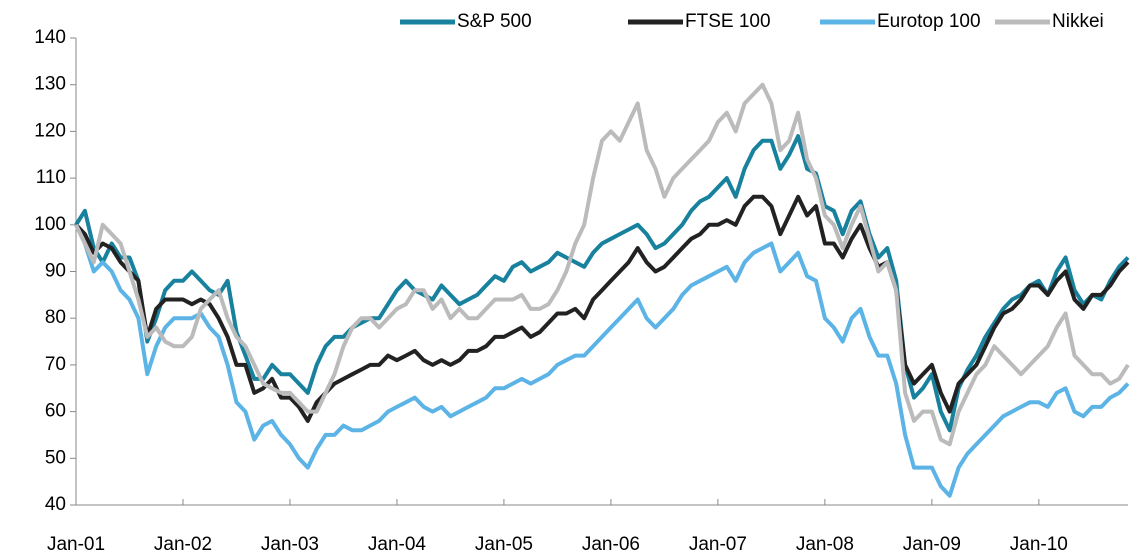  What do you see at coordinates (50, 37) in the screenshot?
I see `y-tick-label: 140` at bounding box center [50, 37].